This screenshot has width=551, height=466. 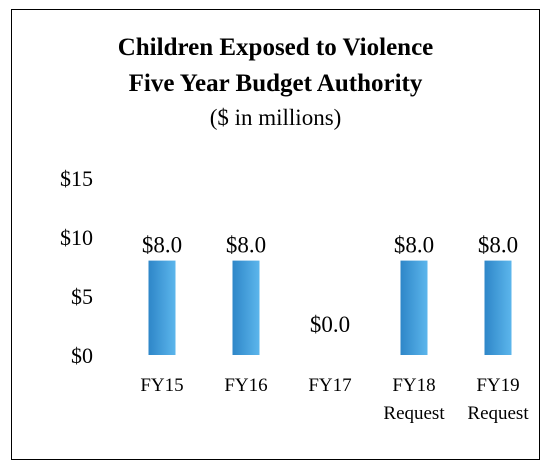 I want to click on y-tick-label: $0, so click(x=82, y=355).